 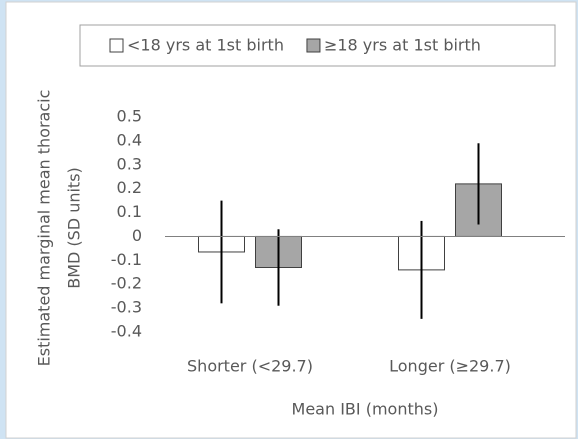 I want to click on legend-label: <18 yrs at 1st birth, so click(x=205, y=45).